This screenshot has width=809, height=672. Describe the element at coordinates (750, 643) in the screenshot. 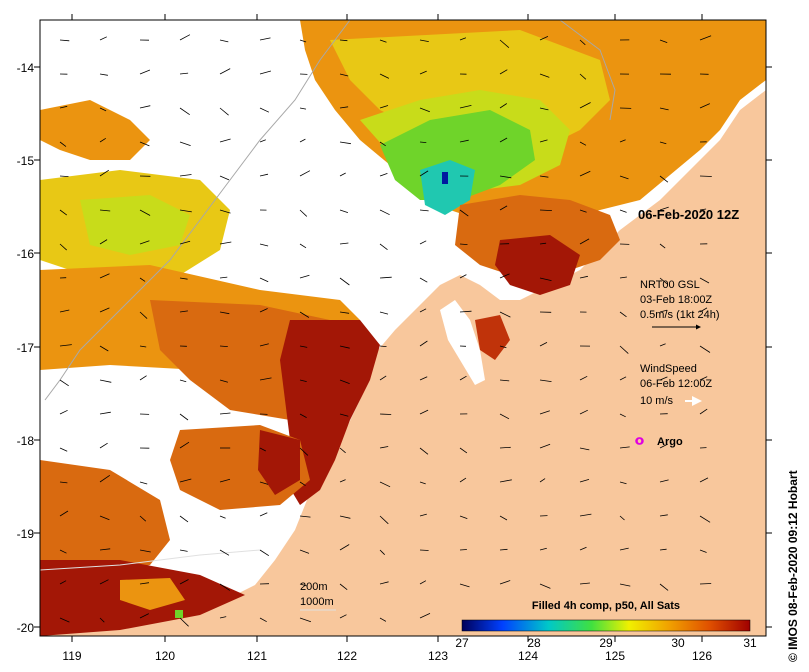

I see `colorbar-tick-label: 31` at that location.